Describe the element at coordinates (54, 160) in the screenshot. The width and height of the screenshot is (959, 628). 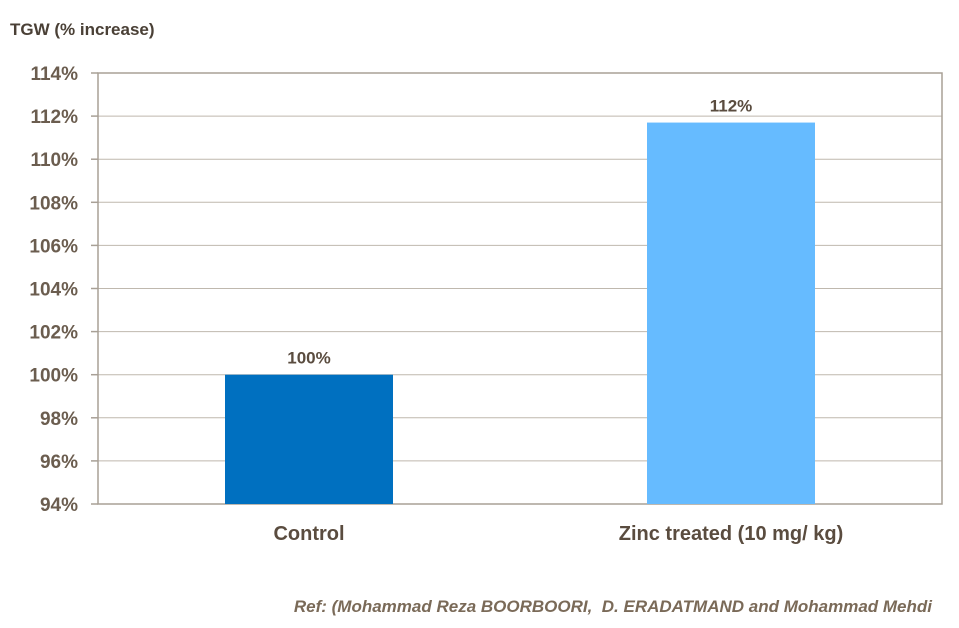
I see `y-tick-label: 110%` at that location.